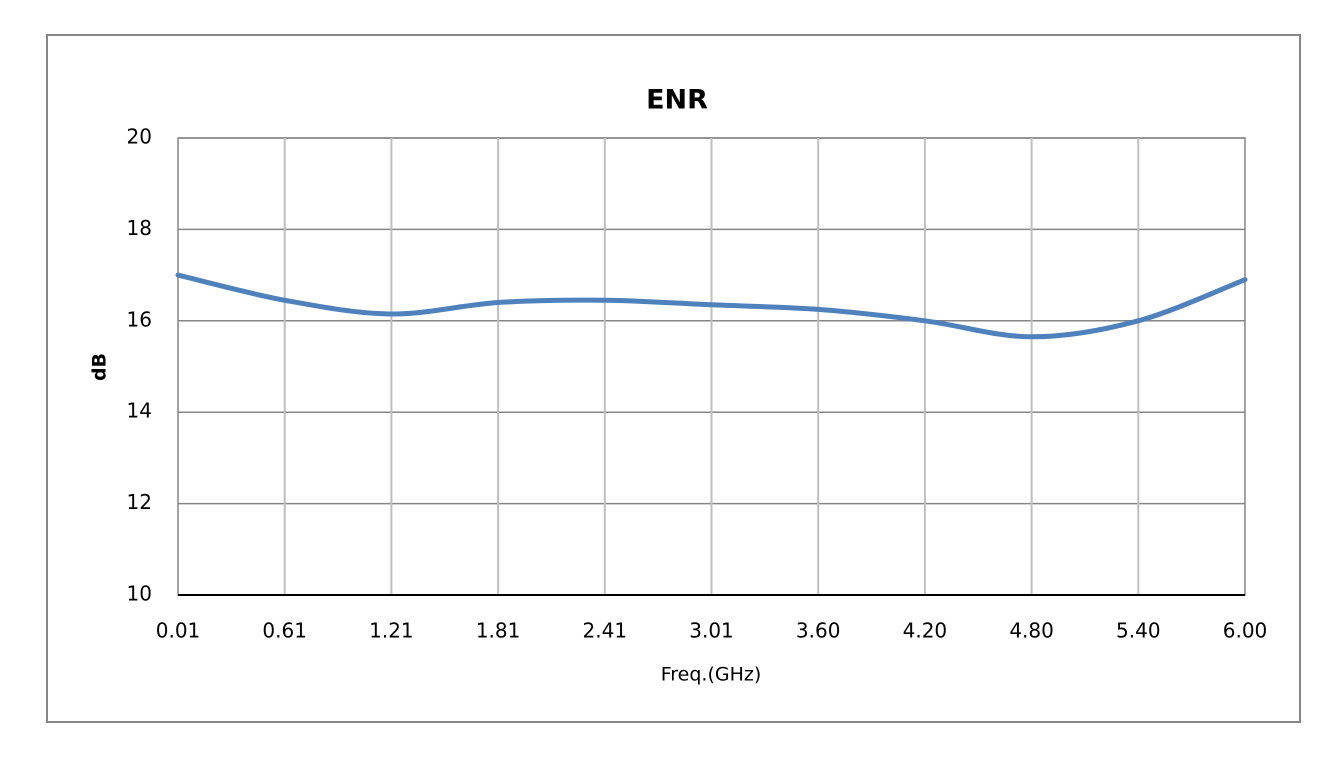 This screenshot has height=766, width=1334. I want to click on x-tick-label: 0.61, so click(284, 631).